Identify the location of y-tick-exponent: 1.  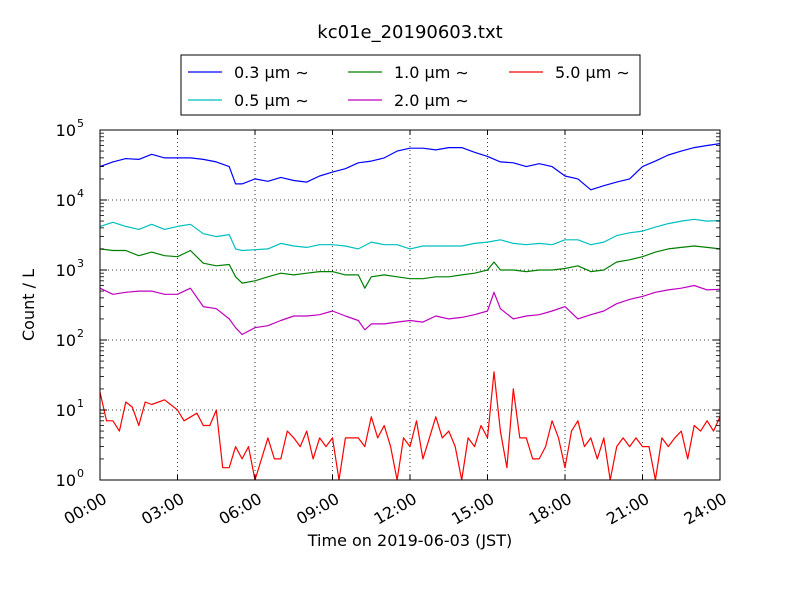
(80, 403).